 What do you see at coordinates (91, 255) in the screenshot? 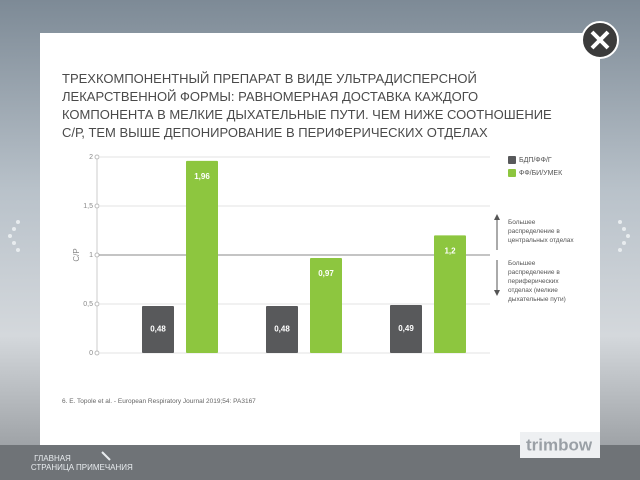
I see `y-tick-label: 1` at bounding box center [91, 255].